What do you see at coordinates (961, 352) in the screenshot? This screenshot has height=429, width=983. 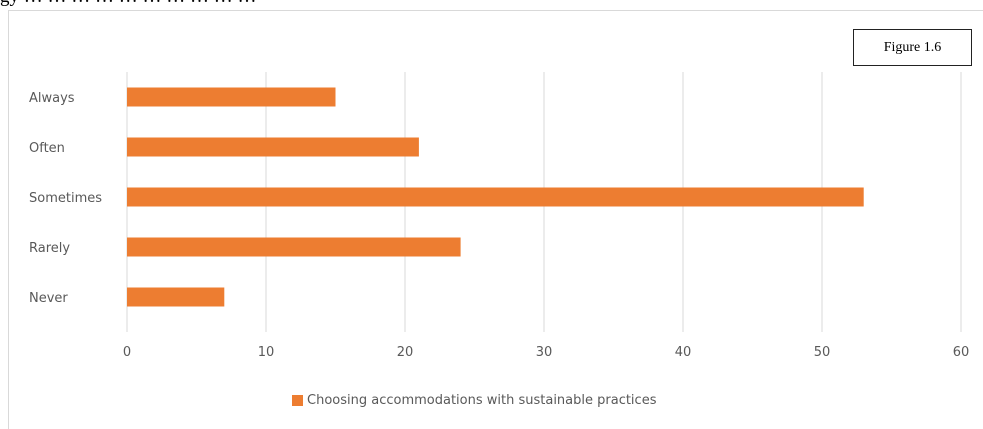 I see `x-tick-label: 60` at bounding box center [961, 352].